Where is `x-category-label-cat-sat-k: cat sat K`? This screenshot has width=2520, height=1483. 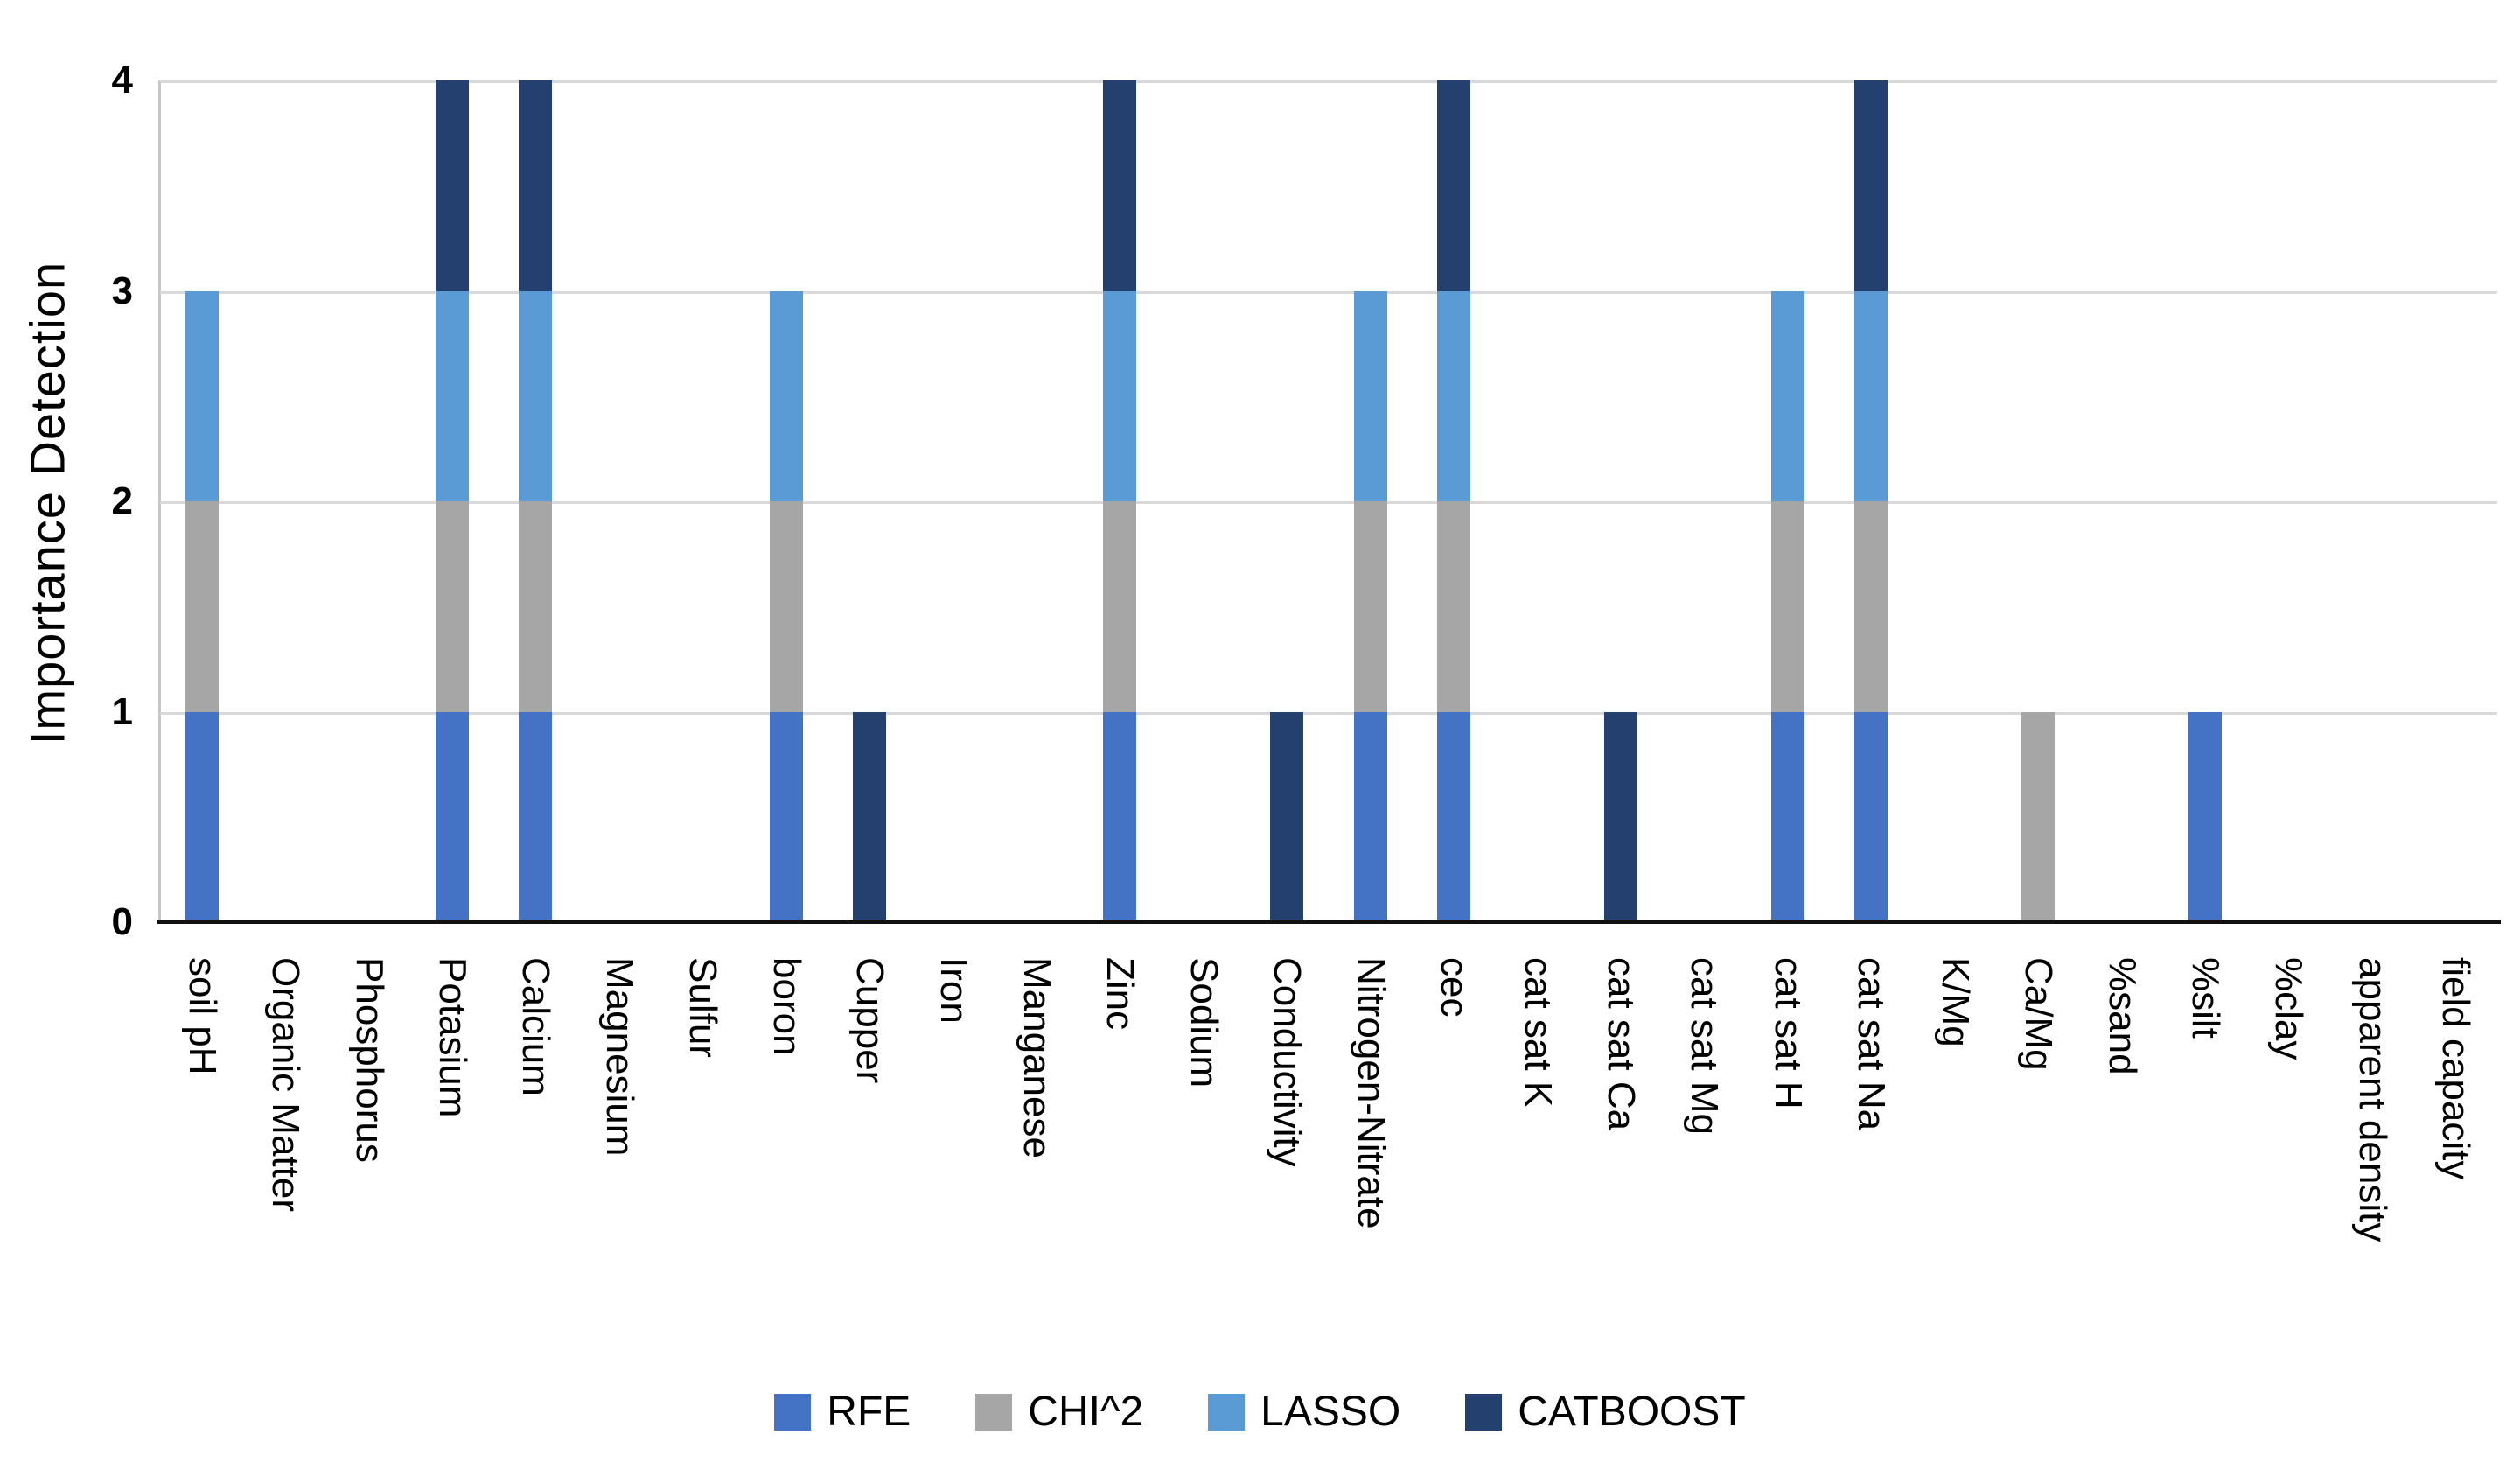 x-category-label-cat-sat-k: cat sat K is located at coordinates (1538, 1032).